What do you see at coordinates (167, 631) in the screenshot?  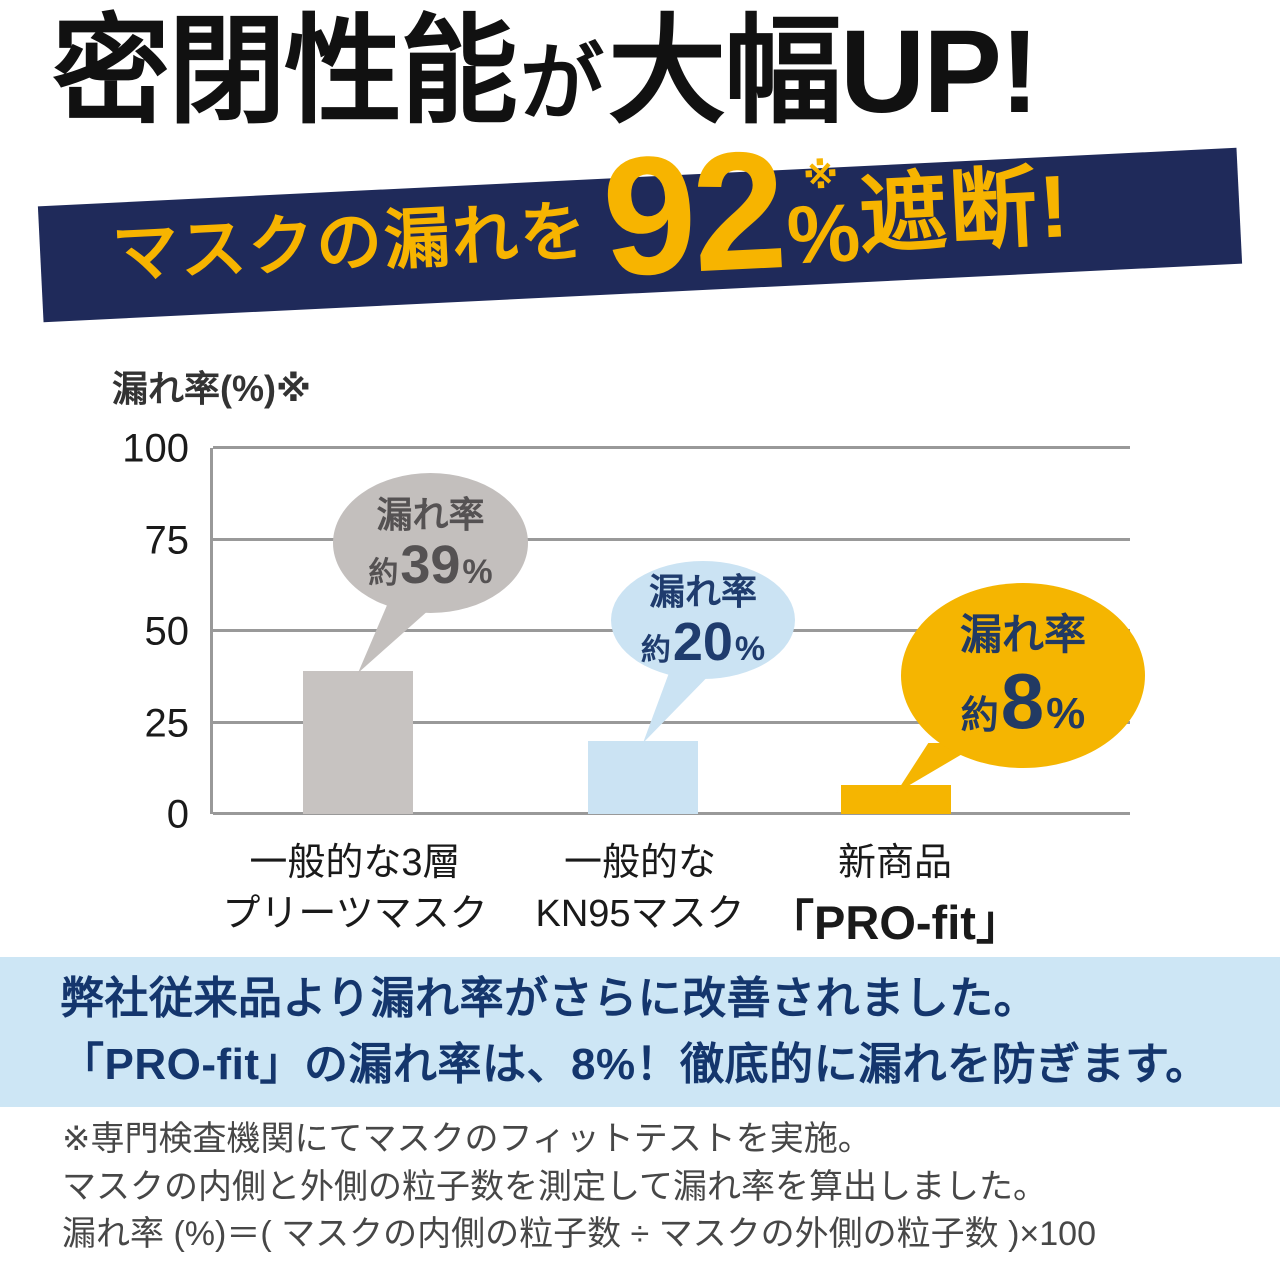 I see `y-tick-label: 50` at bounding box center [167, 631].